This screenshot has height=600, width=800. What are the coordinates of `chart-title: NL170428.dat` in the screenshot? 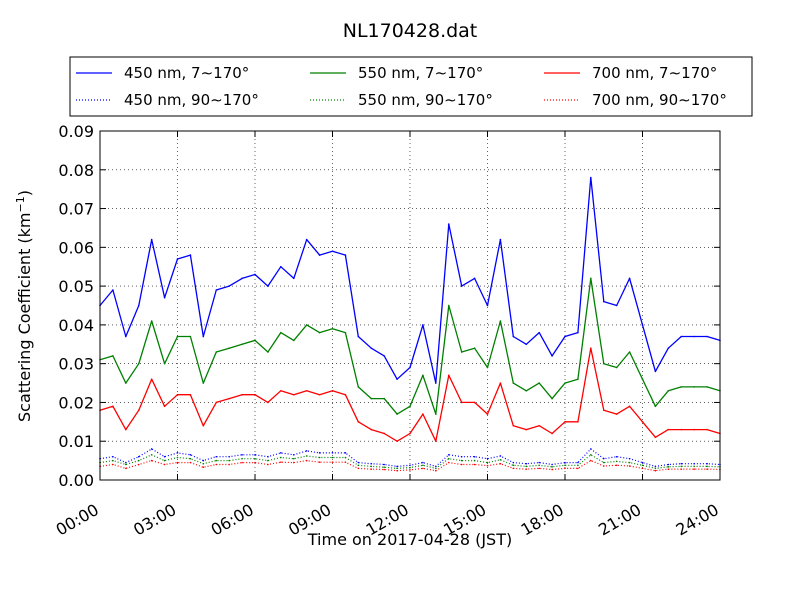 It's located at (410, 31).